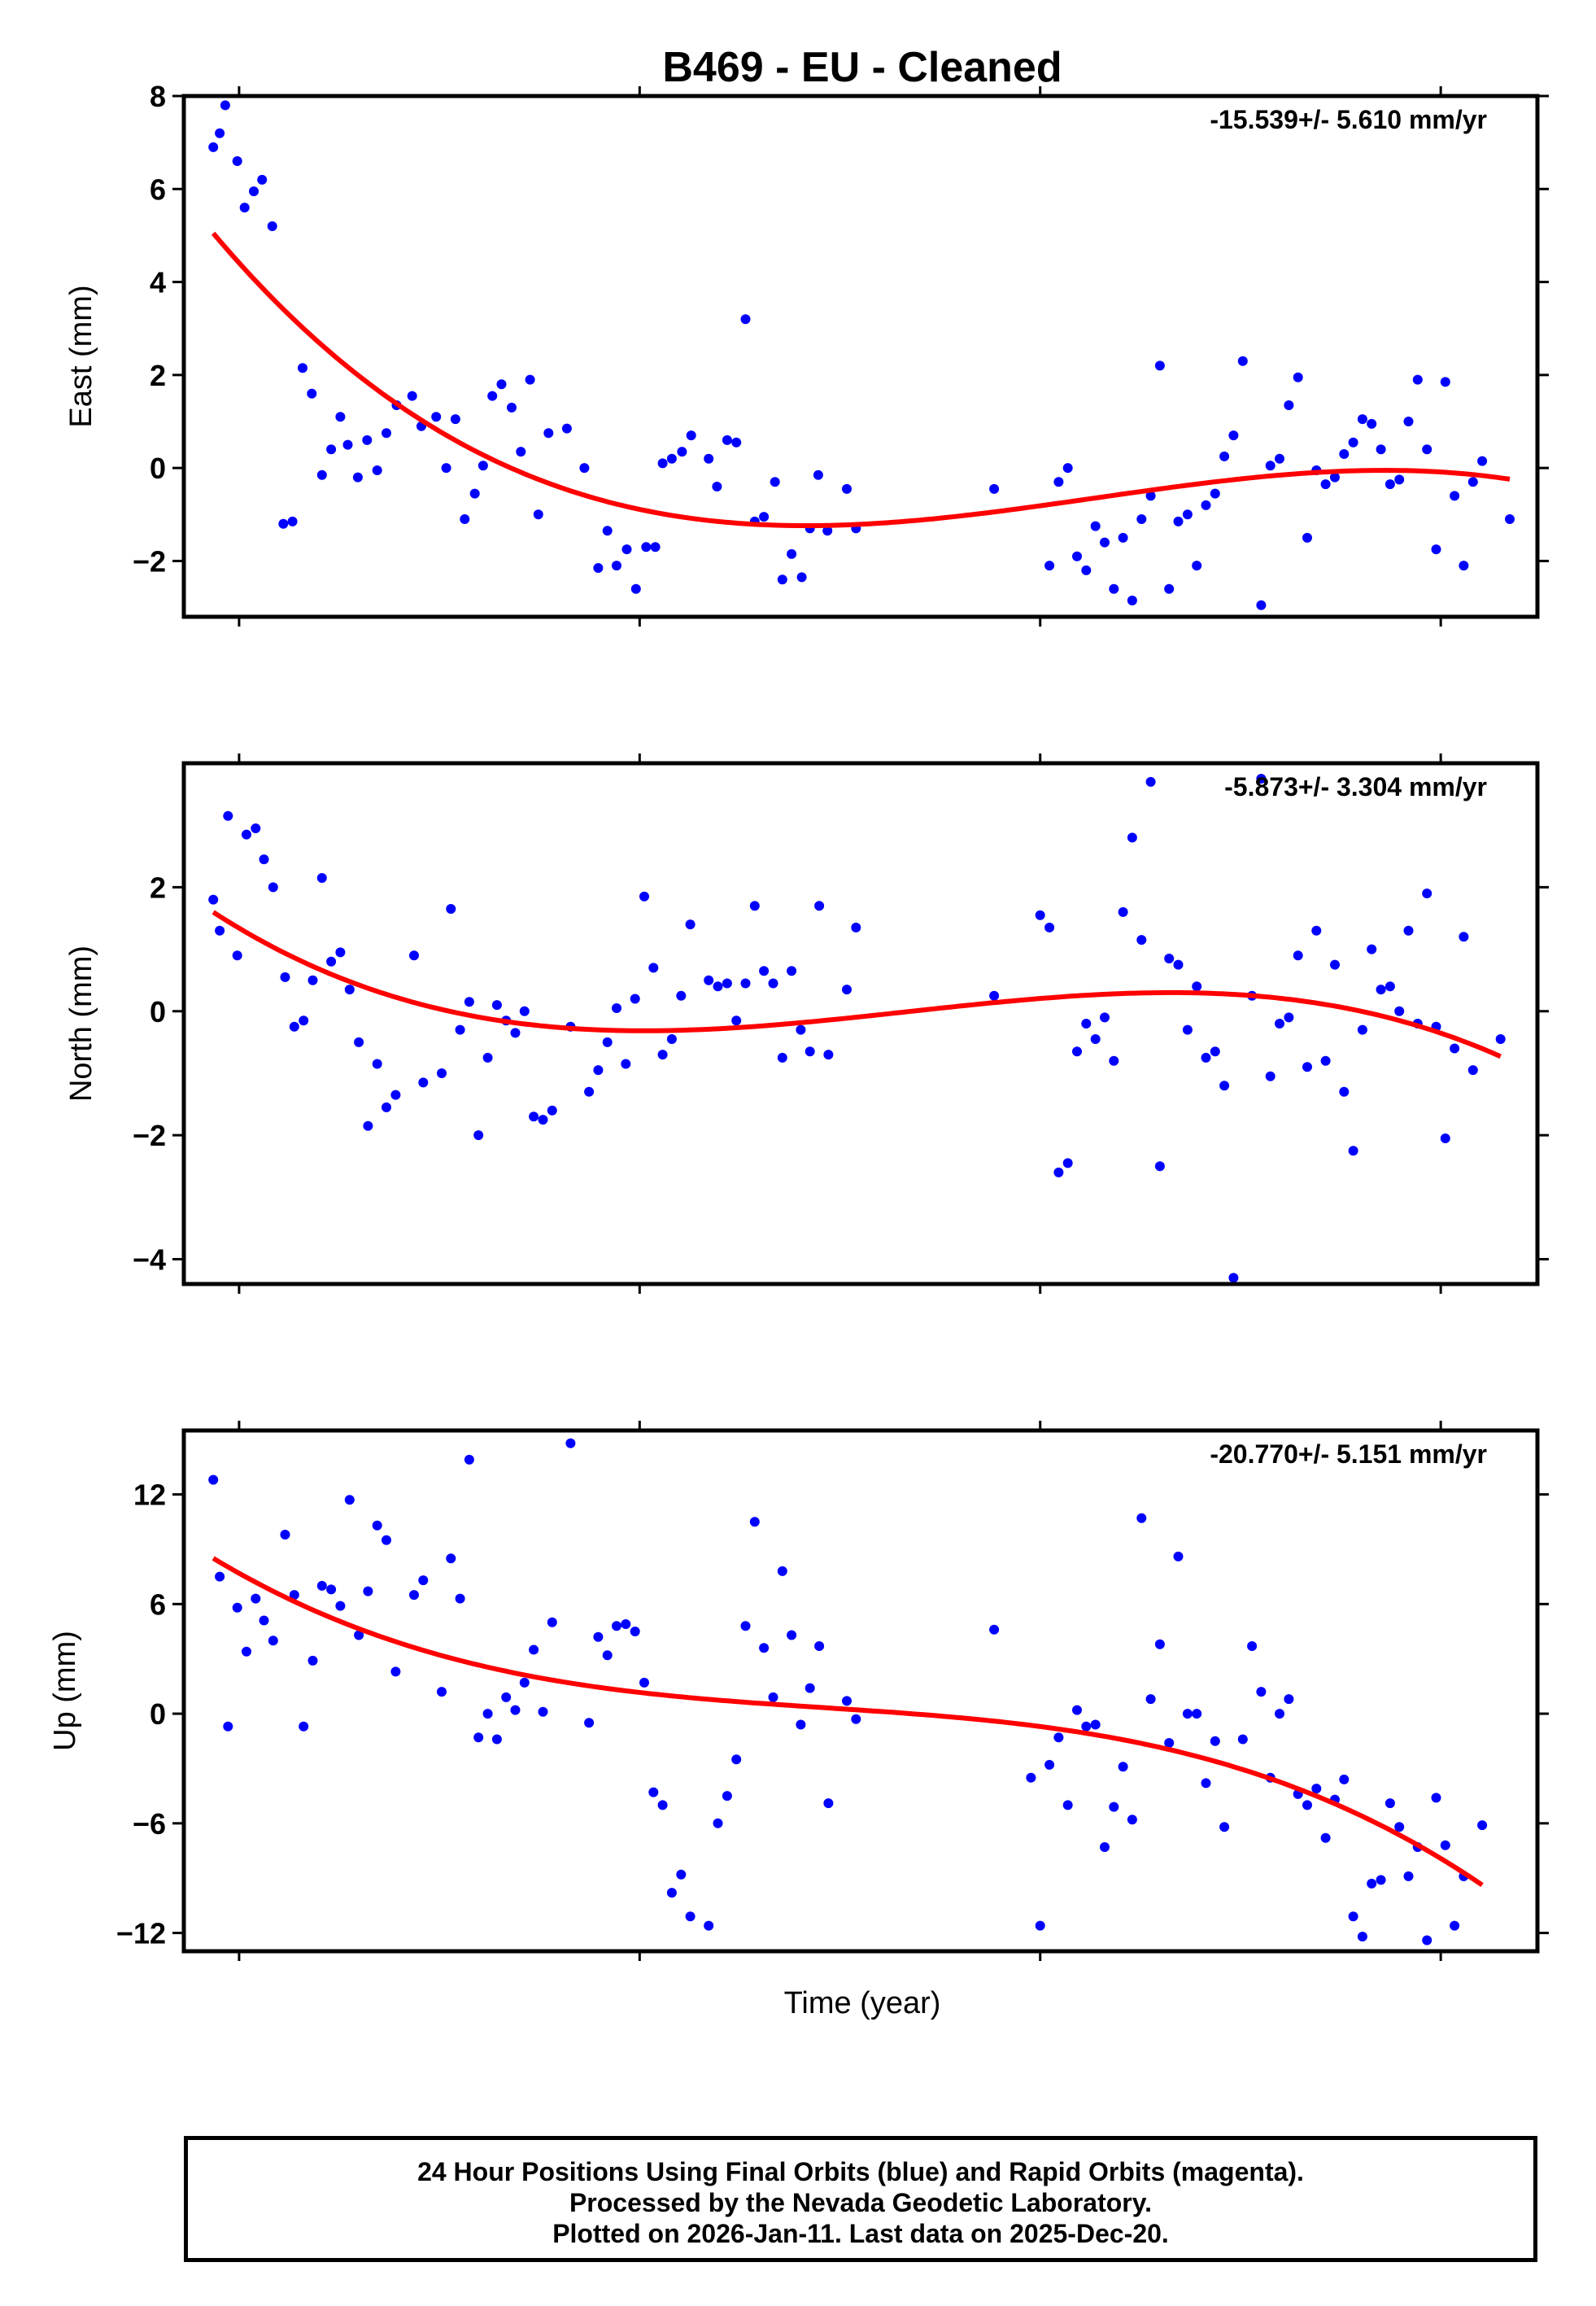 Image resolution: width=1596 pixels, height=2306 pixels. Describe the element at coordinates (158, 189) in the screenshot. I see `east-ytick-label-1: 6` at that location.